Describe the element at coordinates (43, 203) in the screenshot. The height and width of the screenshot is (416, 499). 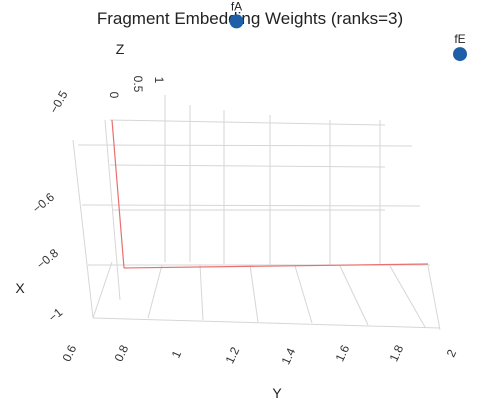
I see `x-tick-label: −0.6` at that location.